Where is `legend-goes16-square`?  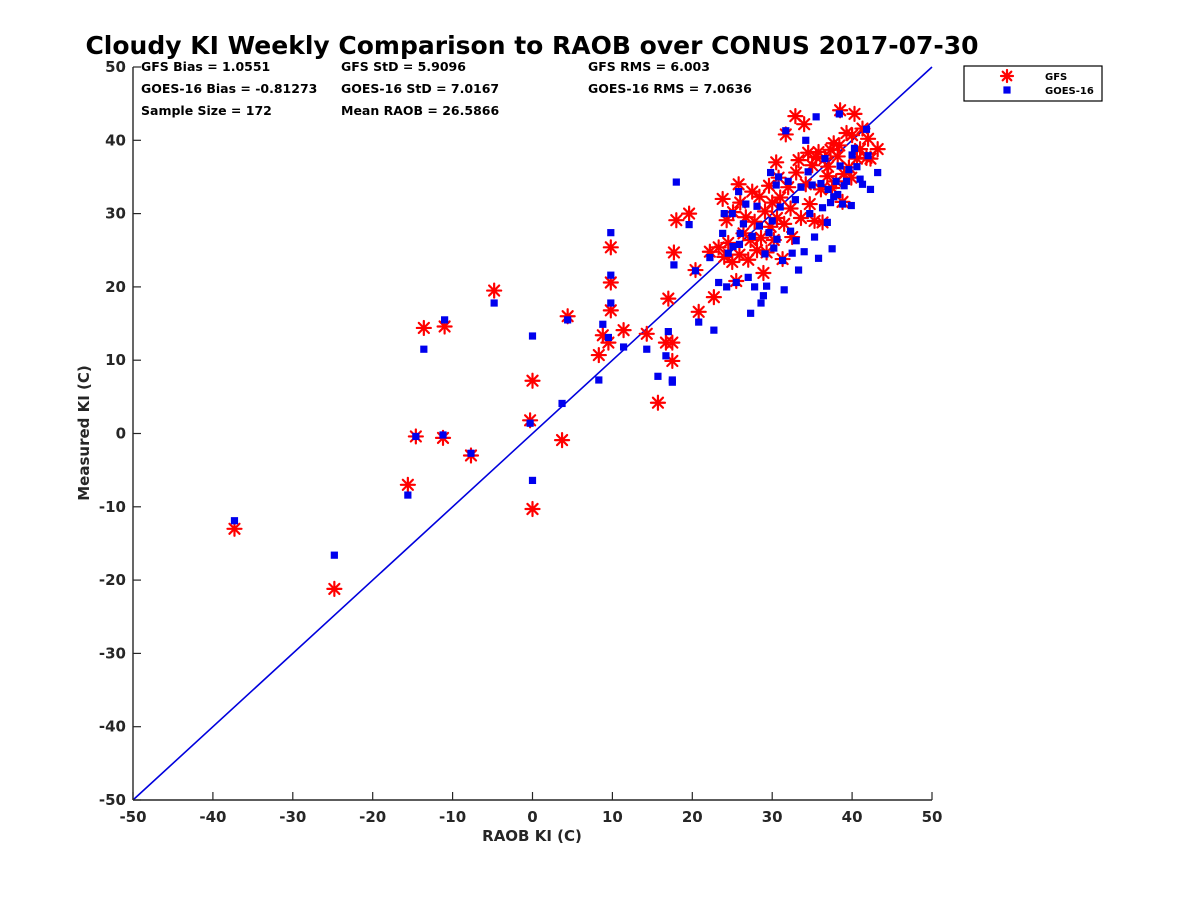
legend-goes16-square is located at coordinates (1007, 90).